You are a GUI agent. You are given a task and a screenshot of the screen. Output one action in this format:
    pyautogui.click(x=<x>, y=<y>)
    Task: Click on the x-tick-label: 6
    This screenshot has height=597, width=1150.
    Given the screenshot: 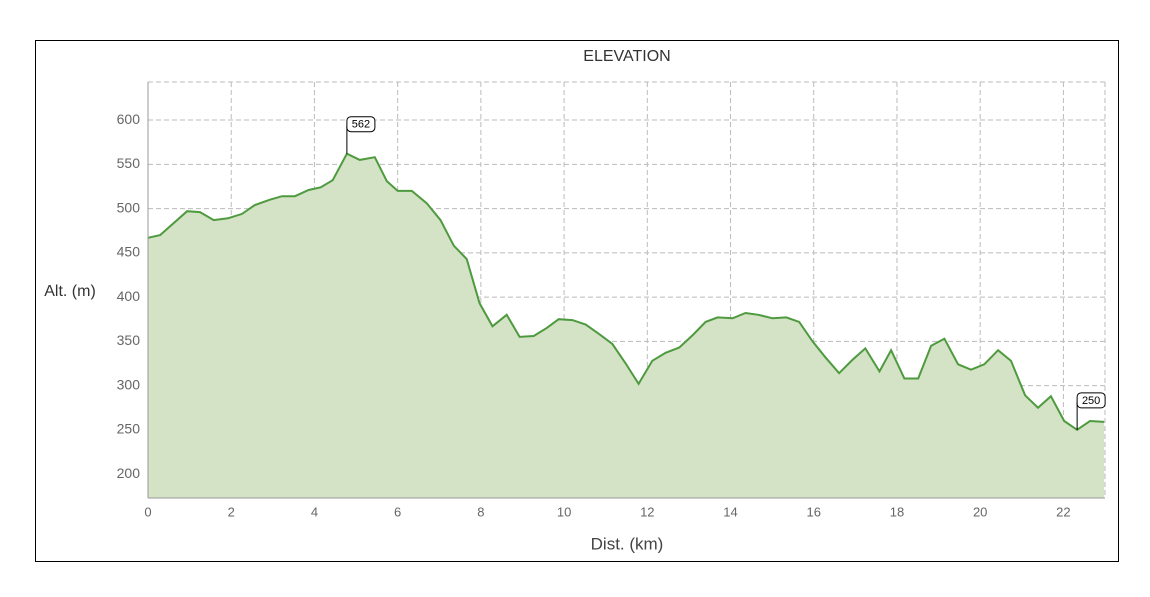 What is the action you would take?
    pyautogui.click(x=397, y=511)
    